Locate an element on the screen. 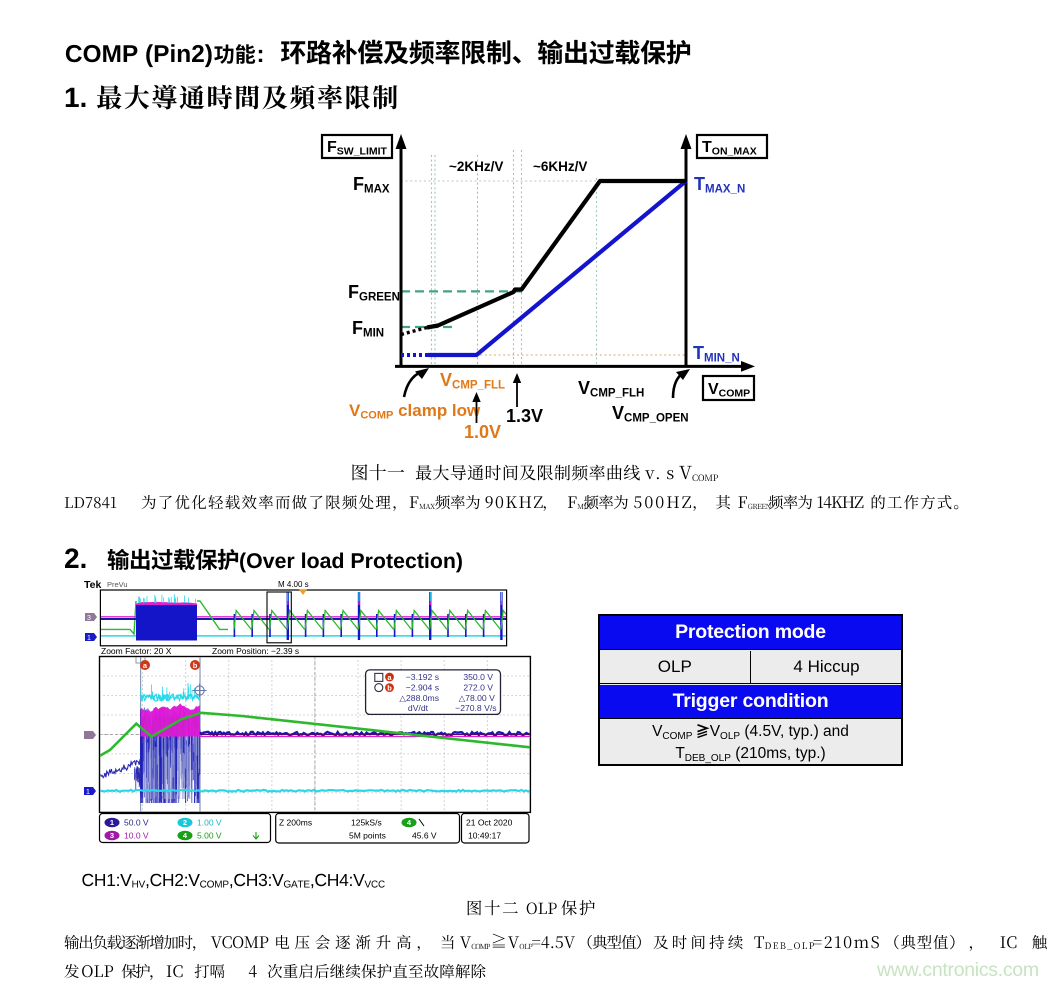 This screenshot has width=1062, height=985. svg-text: Zoom Factor: 20 X is located at coordinates (136, 651).